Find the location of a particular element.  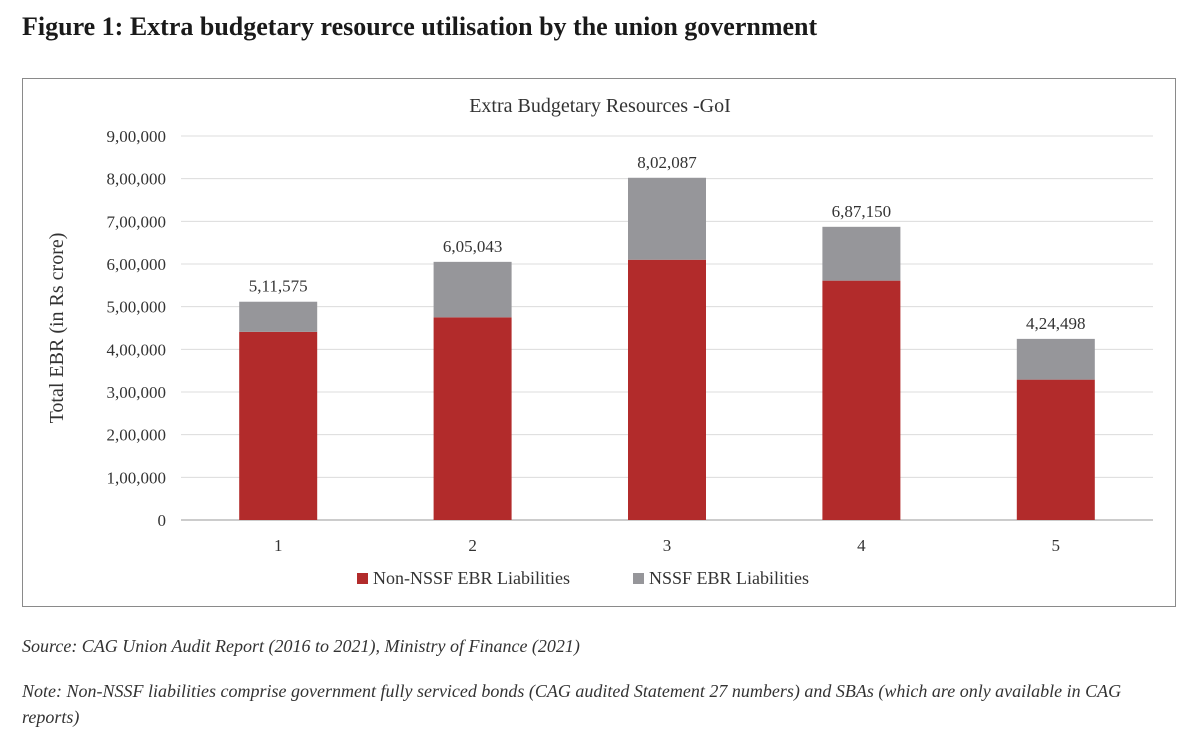

x-tick-label: 2 is located at coordinates (472, 545).